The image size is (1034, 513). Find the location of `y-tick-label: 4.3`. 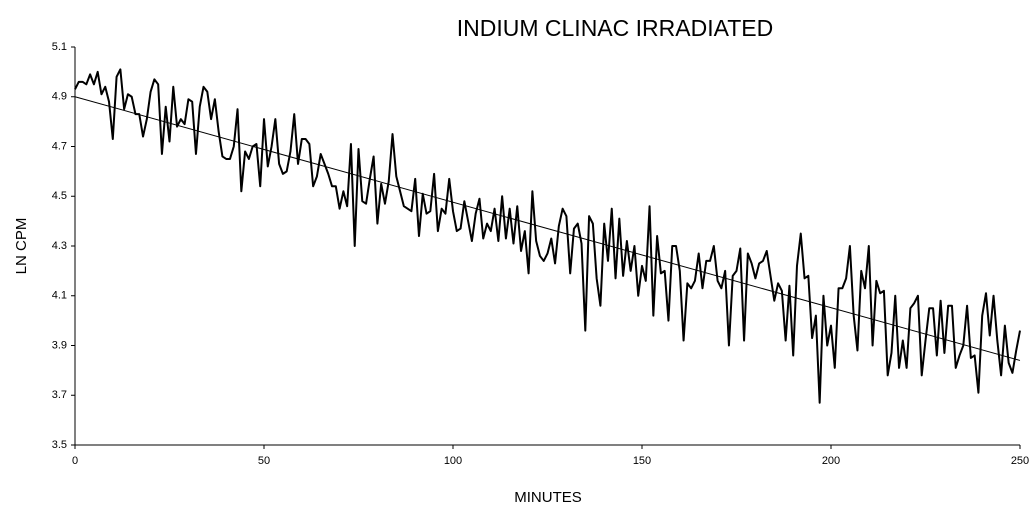

y-tick-label: 4.3 is located at coordinates (59, 246).